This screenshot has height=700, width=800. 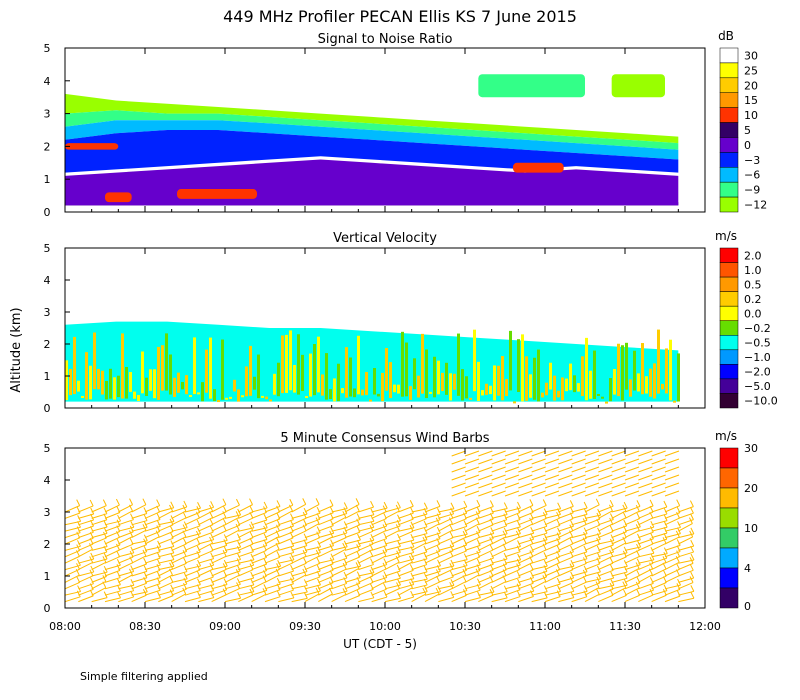 I want to click on colorbar-label: 0.5, so click(x=753, y=284).